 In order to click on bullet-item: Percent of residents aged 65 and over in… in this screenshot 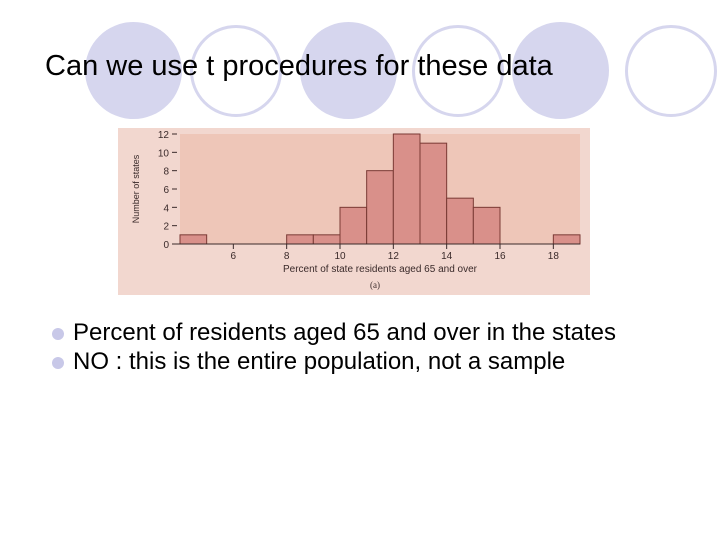, I will do `click(372, 332)`.